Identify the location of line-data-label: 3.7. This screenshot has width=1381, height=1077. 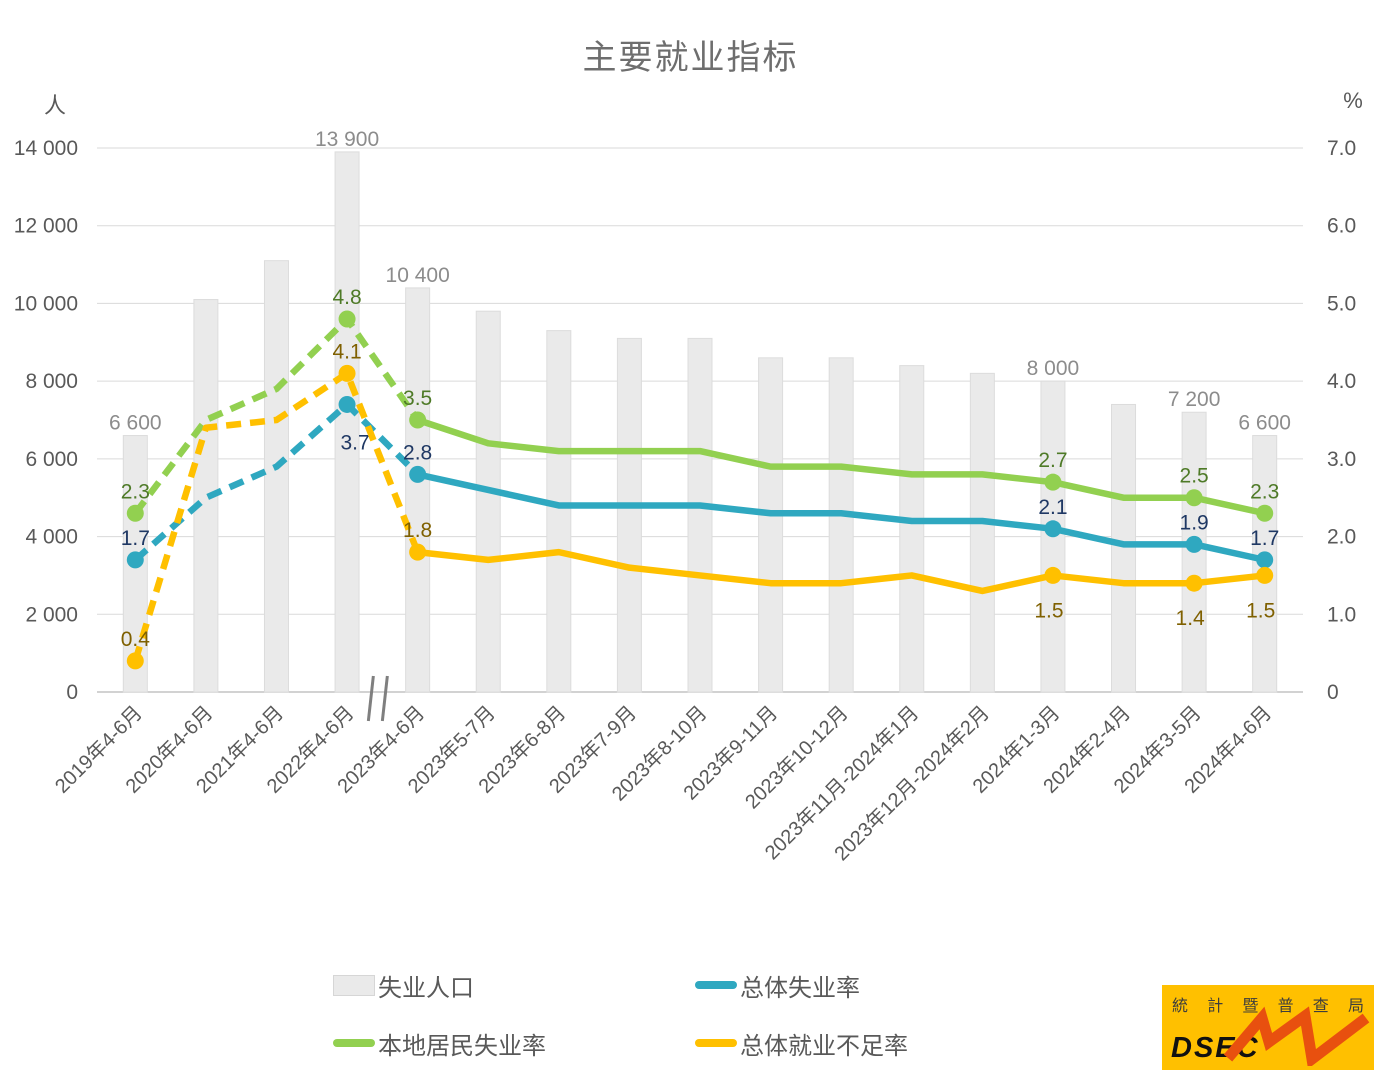
(354, 442).